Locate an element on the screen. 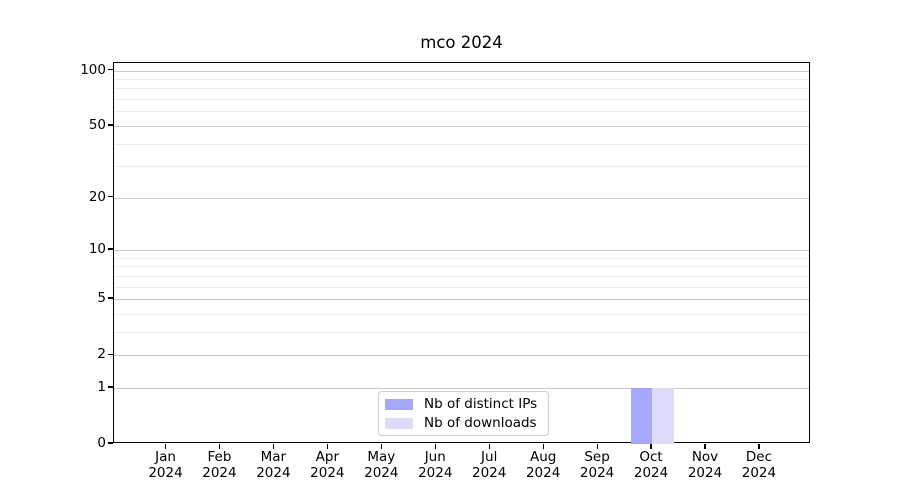  bar-nb-of-distinct-ips is located at coordinates (641, 415).